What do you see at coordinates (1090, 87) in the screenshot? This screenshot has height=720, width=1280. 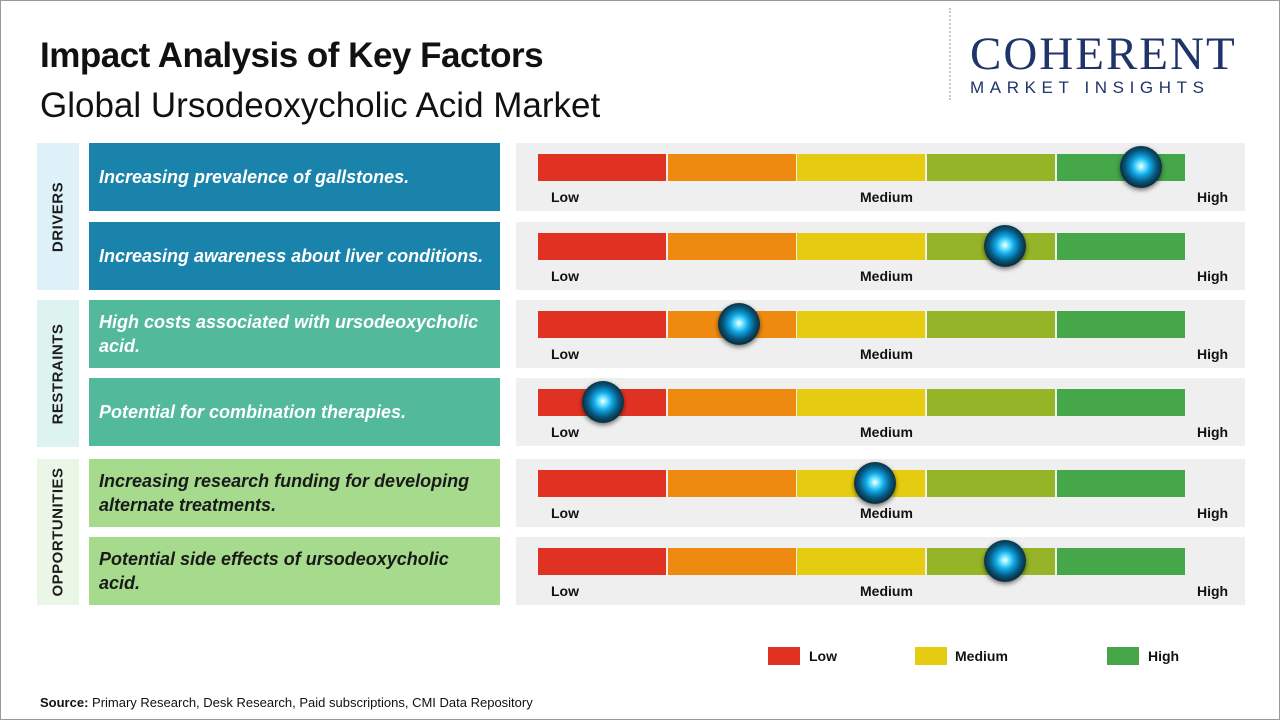 I see `logo-sub-text: MARKET INSIGHTS` at bounding box center [1090, 87].